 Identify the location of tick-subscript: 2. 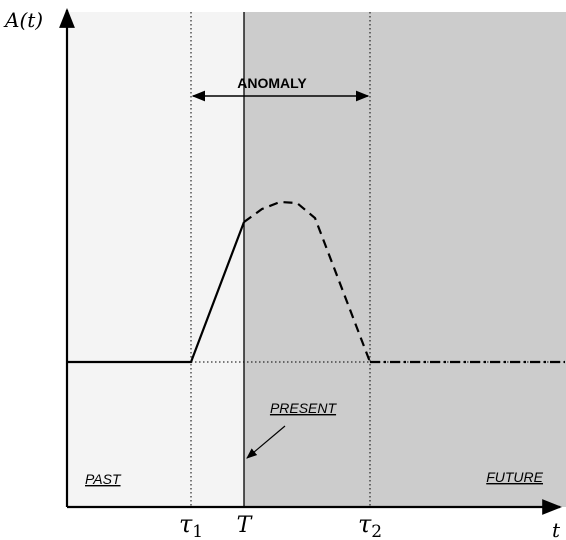
(376, 531).